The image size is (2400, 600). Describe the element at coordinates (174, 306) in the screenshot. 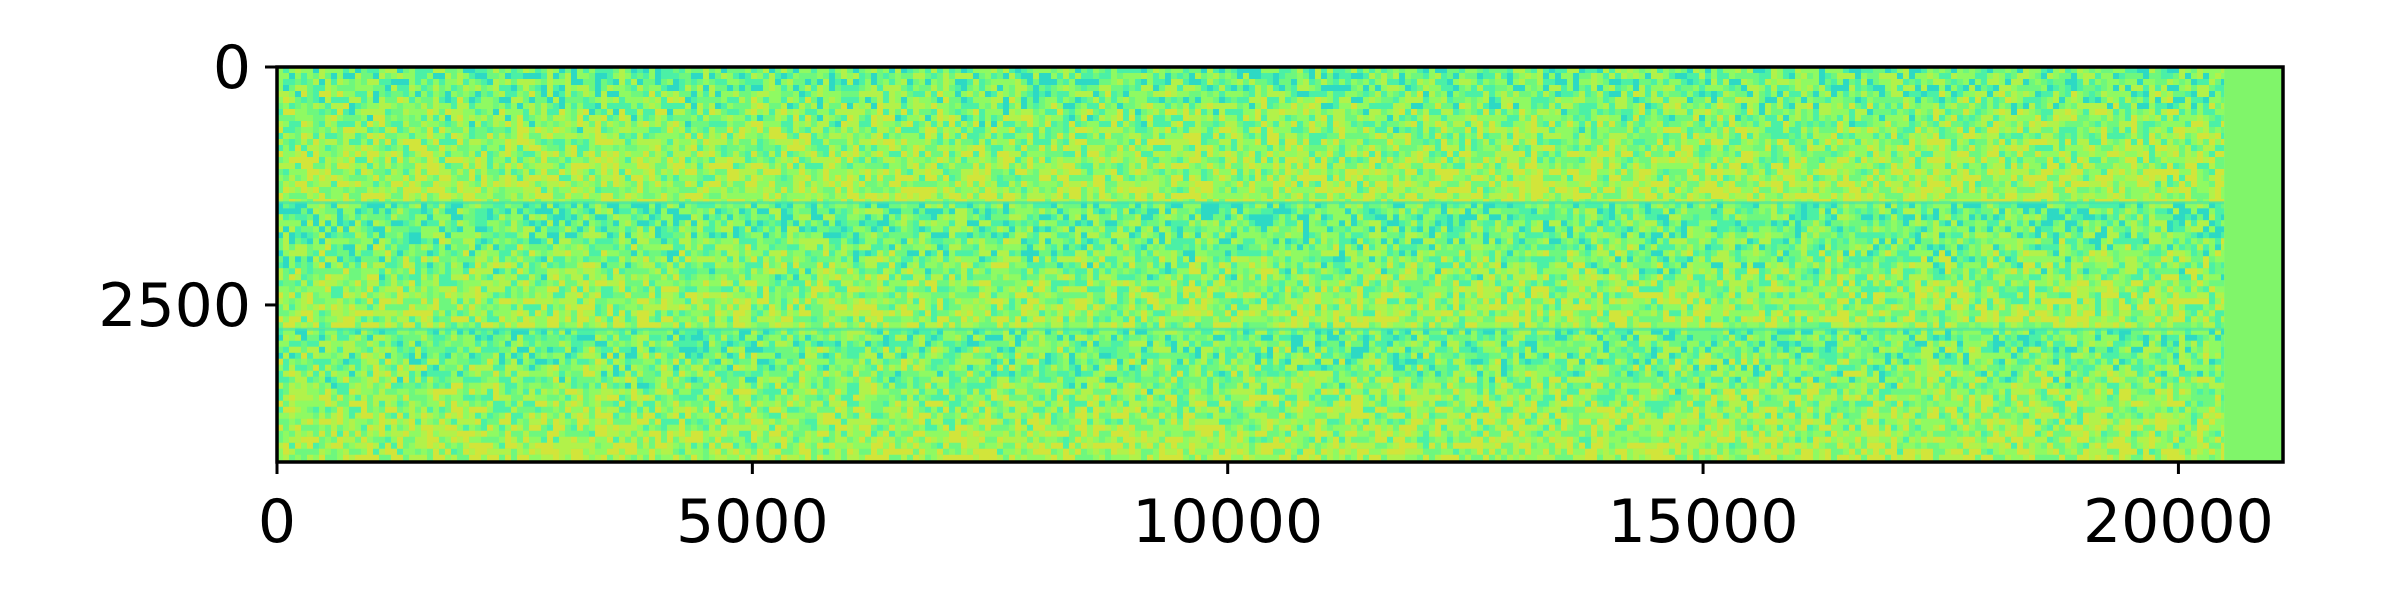

I see `y-tick-label: 2500` at that location.